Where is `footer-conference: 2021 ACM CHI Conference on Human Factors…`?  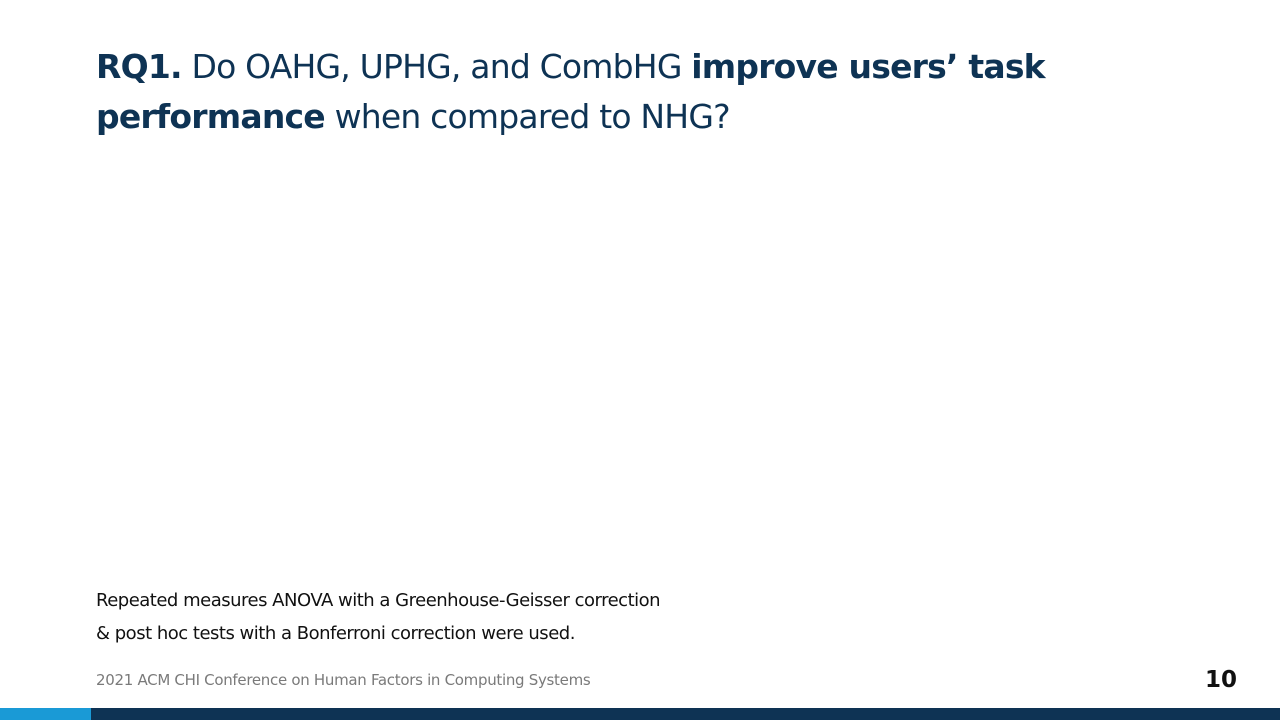 footer-conference: 2021 ACM CHI Conference on Human Factors… is located at coordinates (343, 680).